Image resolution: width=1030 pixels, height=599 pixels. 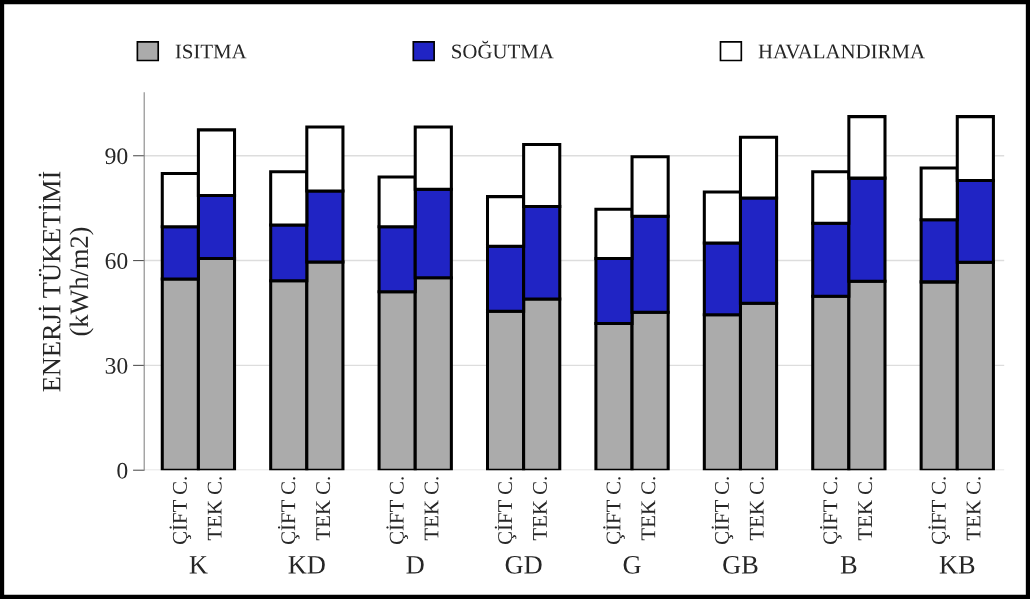 I want to click on legend-label: HAVALANDIRMA, so click(x=841, y=51).